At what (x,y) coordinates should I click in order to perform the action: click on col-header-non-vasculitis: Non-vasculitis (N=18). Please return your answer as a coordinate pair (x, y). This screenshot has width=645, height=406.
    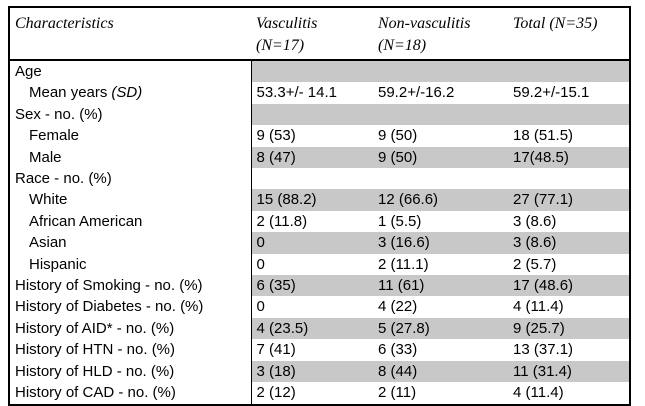
    Looking at the image, I should click on (440, 34).